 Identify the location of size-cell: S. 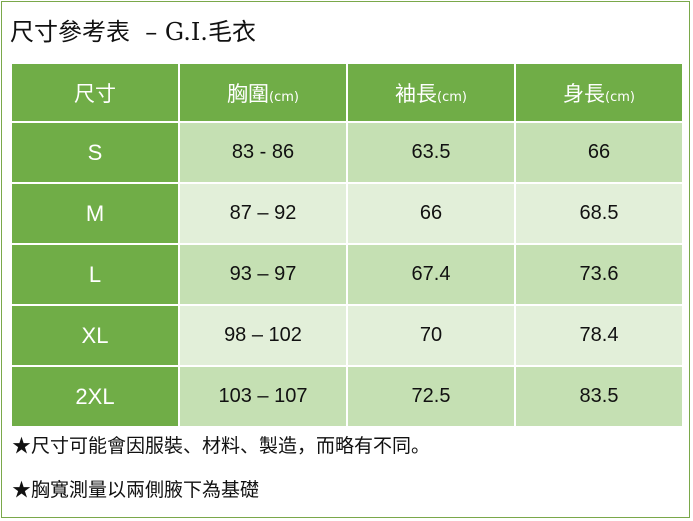
(95, 152).